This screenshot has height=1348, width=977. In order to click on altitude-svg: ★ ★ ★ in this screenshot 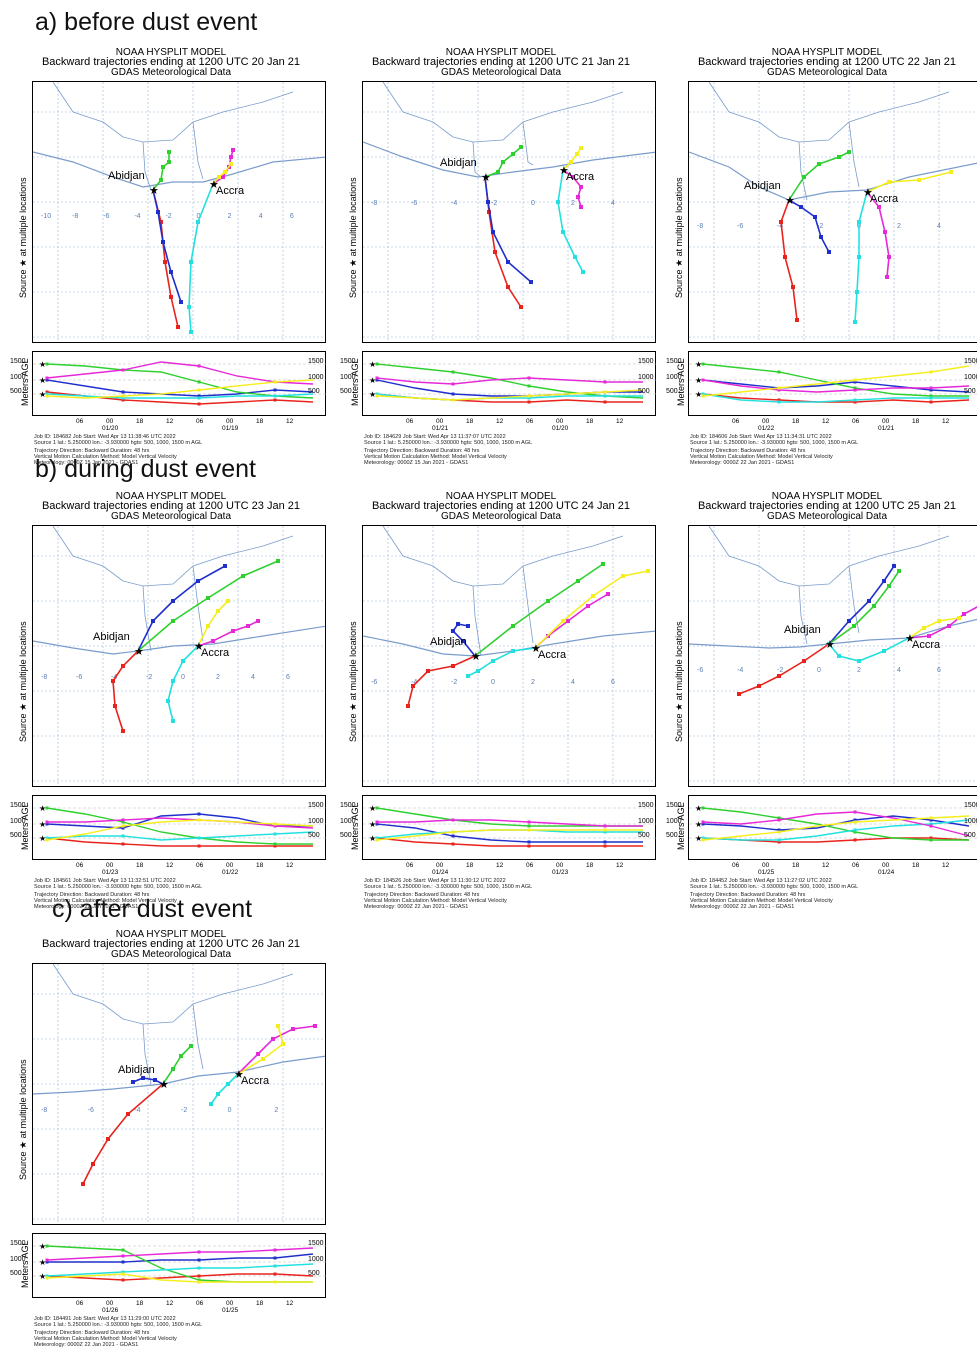, I will do `click(180, 1263)`.